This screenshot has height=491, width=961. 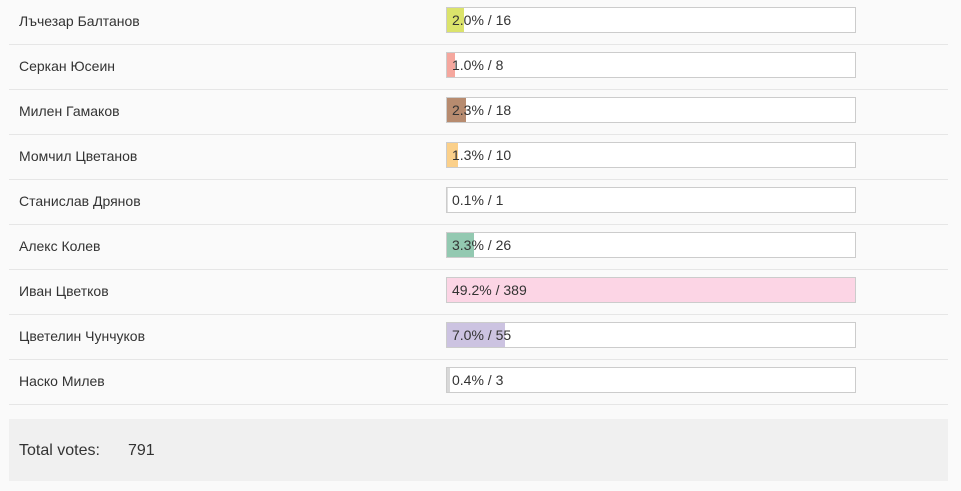 I want to click on poll-row: Серкан Юсеин 1.0% / 8, so click(x=478, y=67).